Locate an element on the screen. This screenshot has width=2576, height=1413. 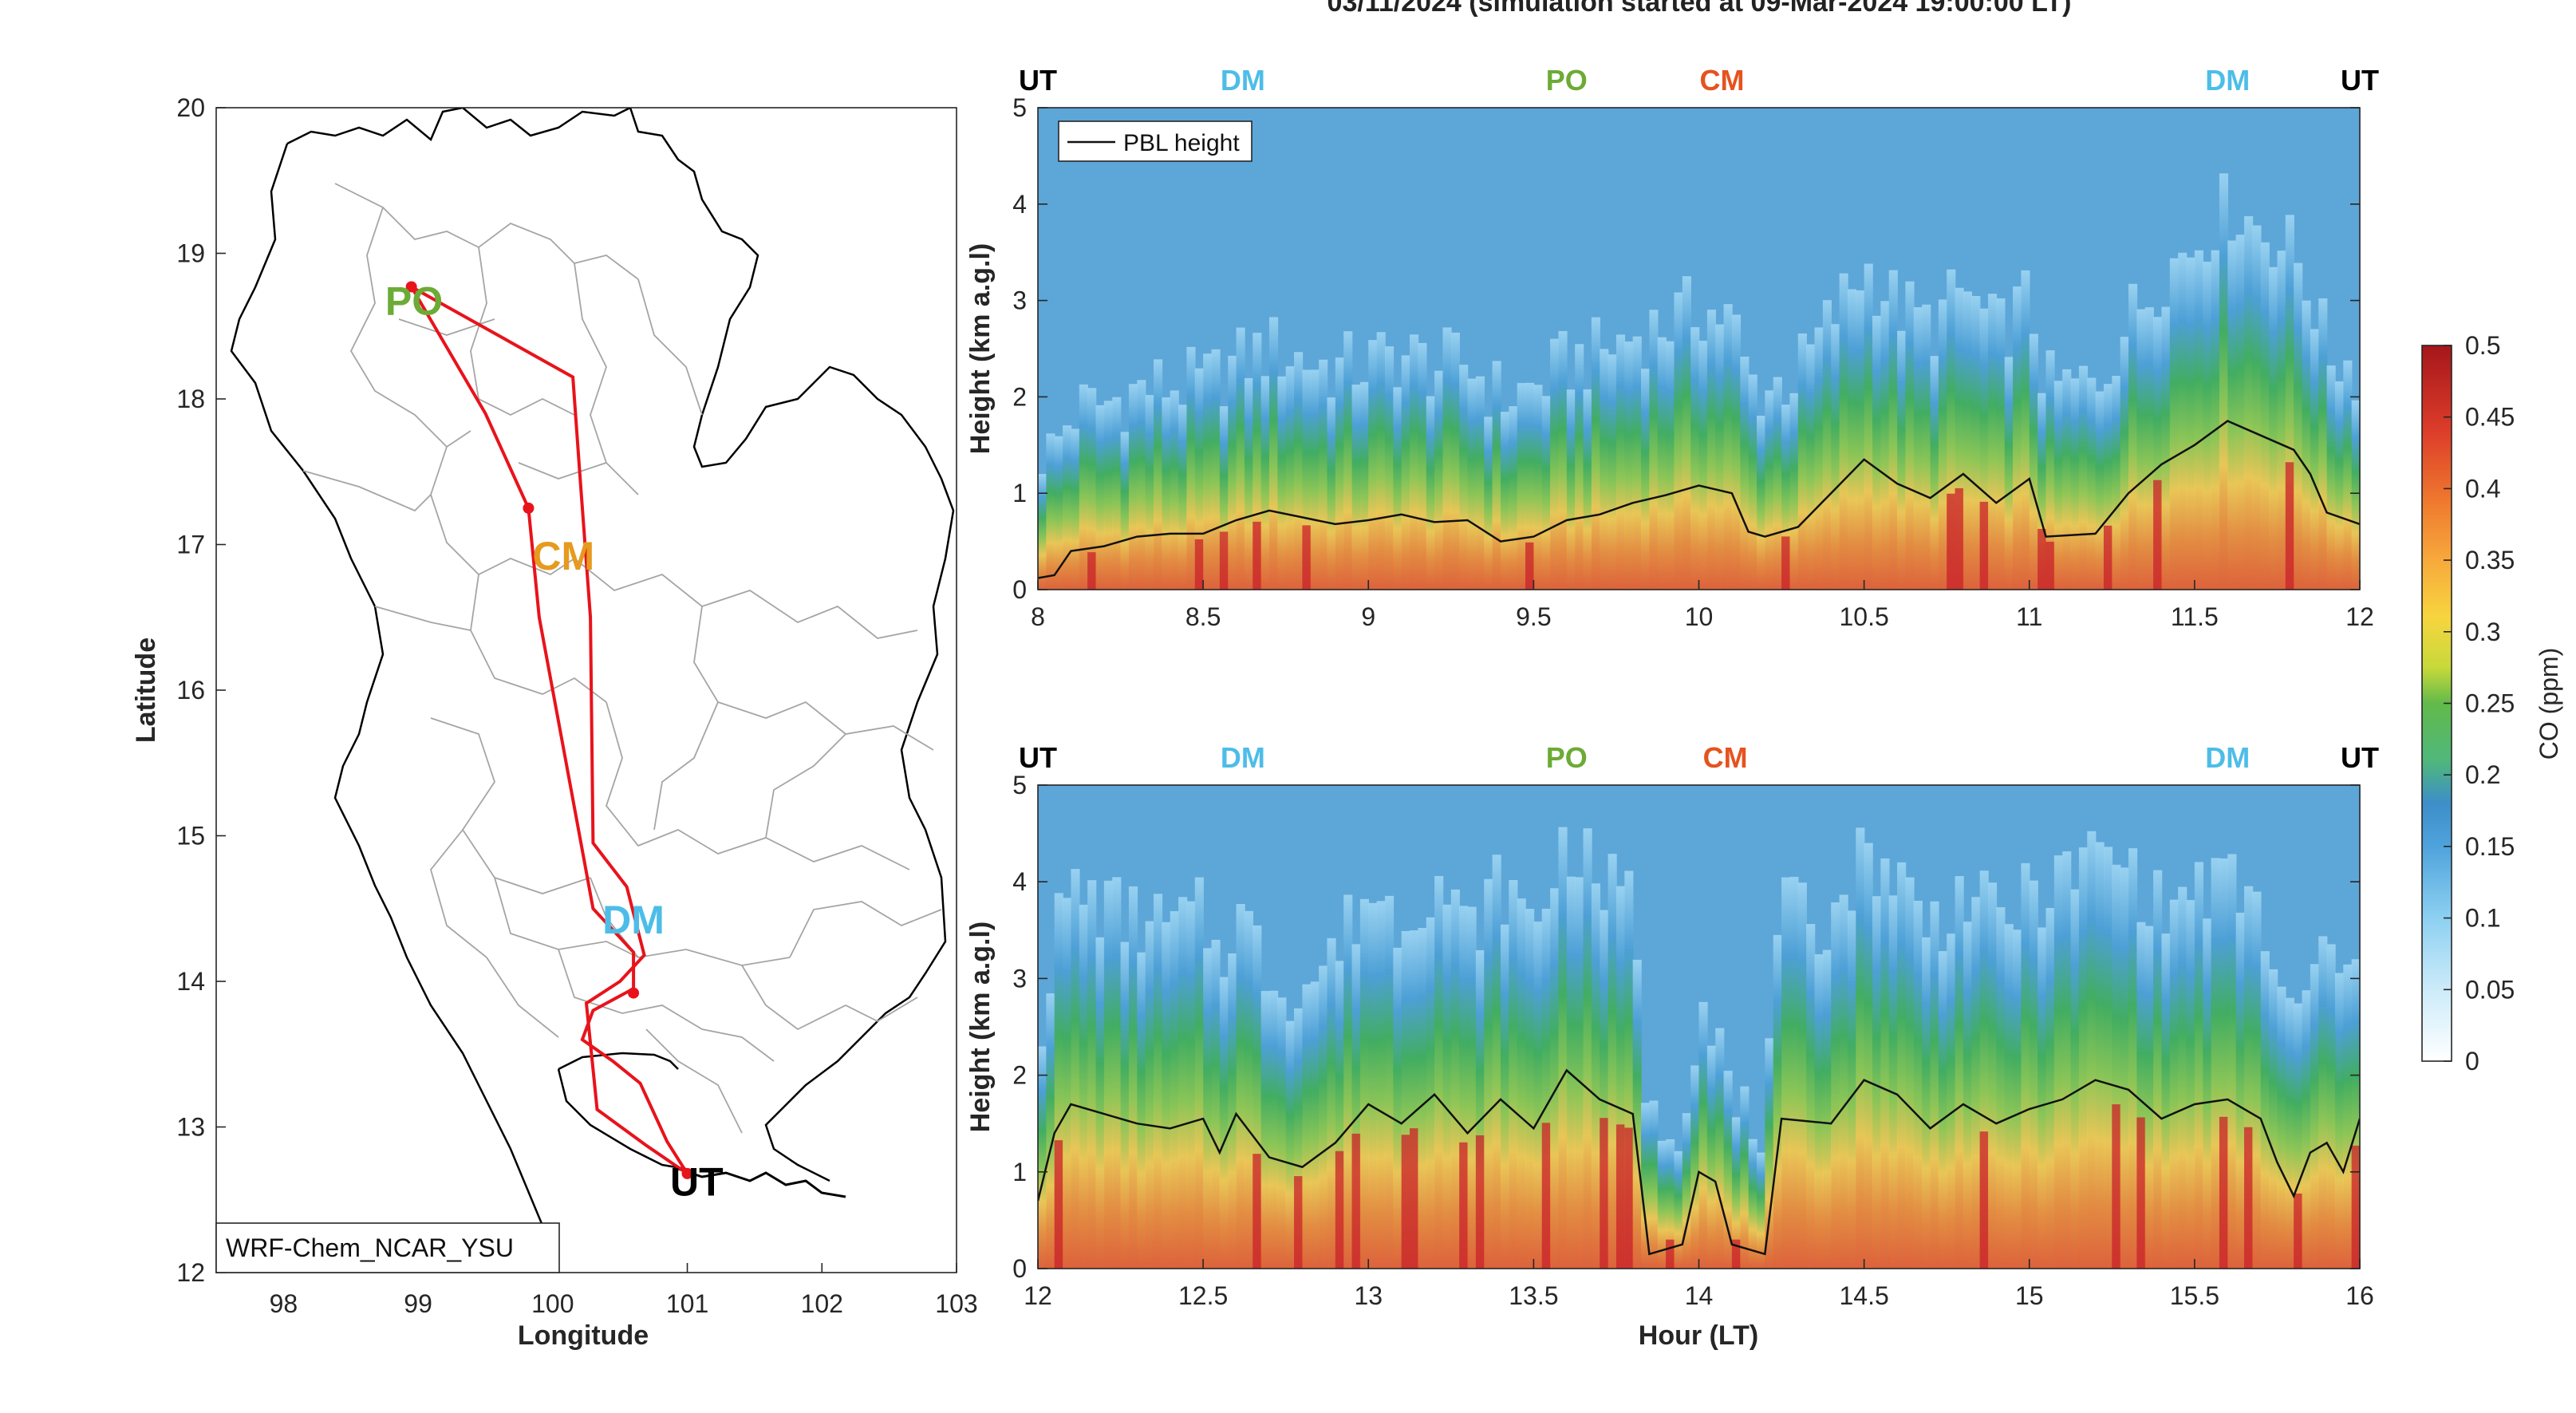
station-markers is located at coordinates (549, 730).